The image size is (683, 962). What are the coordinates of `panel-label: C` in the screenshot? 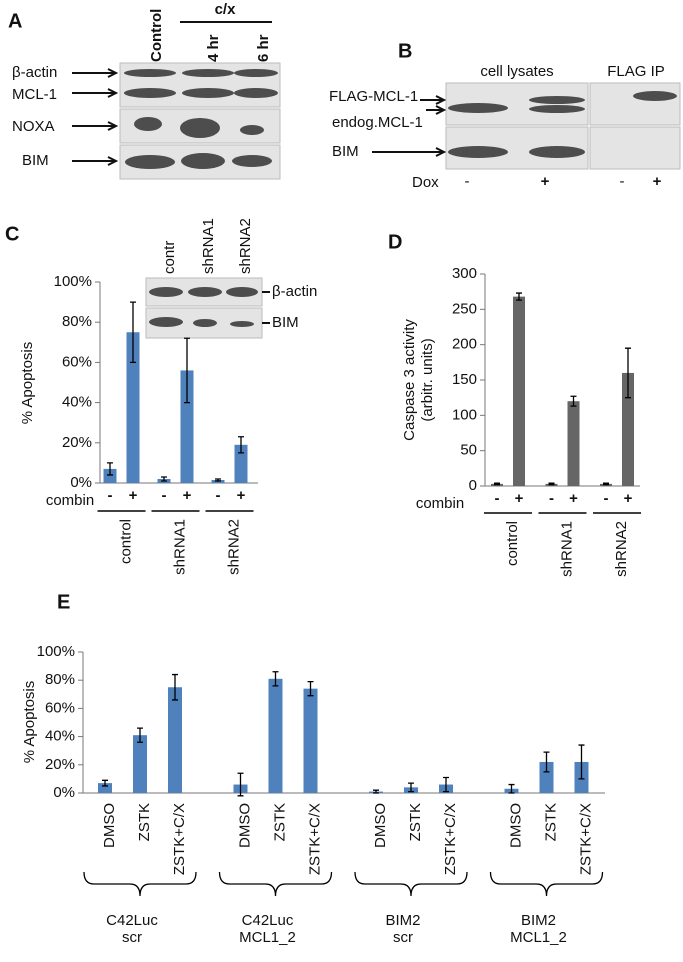 It's located at (12, 234).